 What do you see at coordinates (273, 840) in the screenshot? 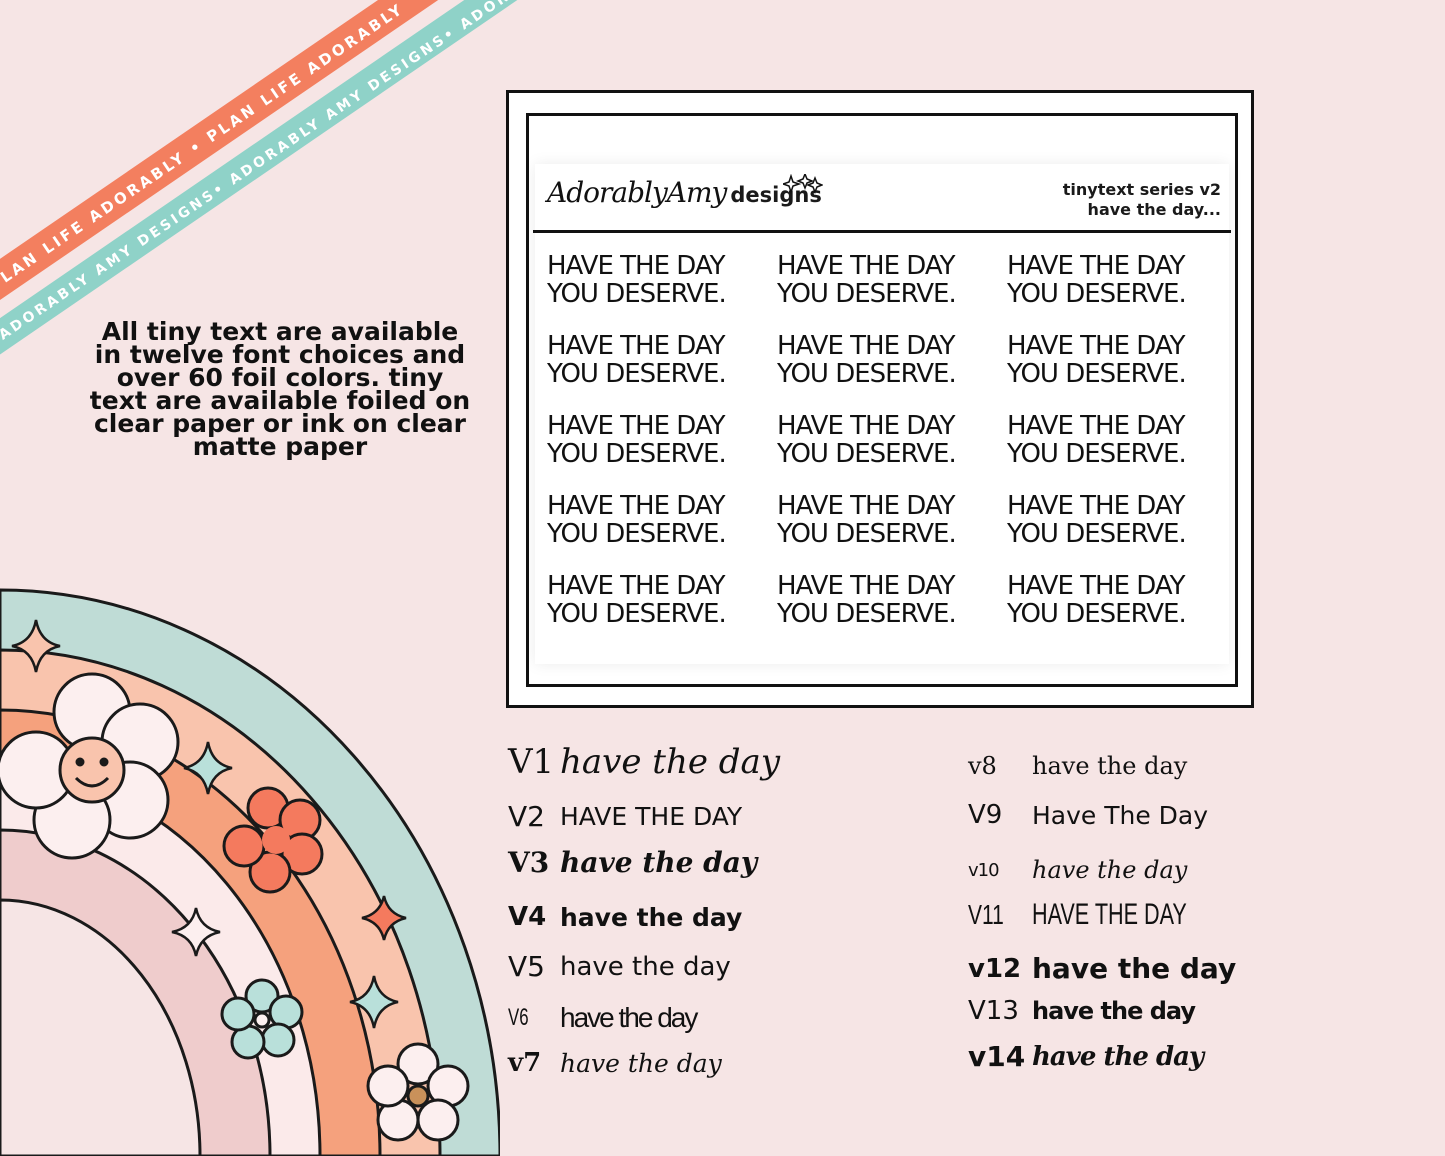
I see `coral-flower-icon` at bounding box center [273, 840].